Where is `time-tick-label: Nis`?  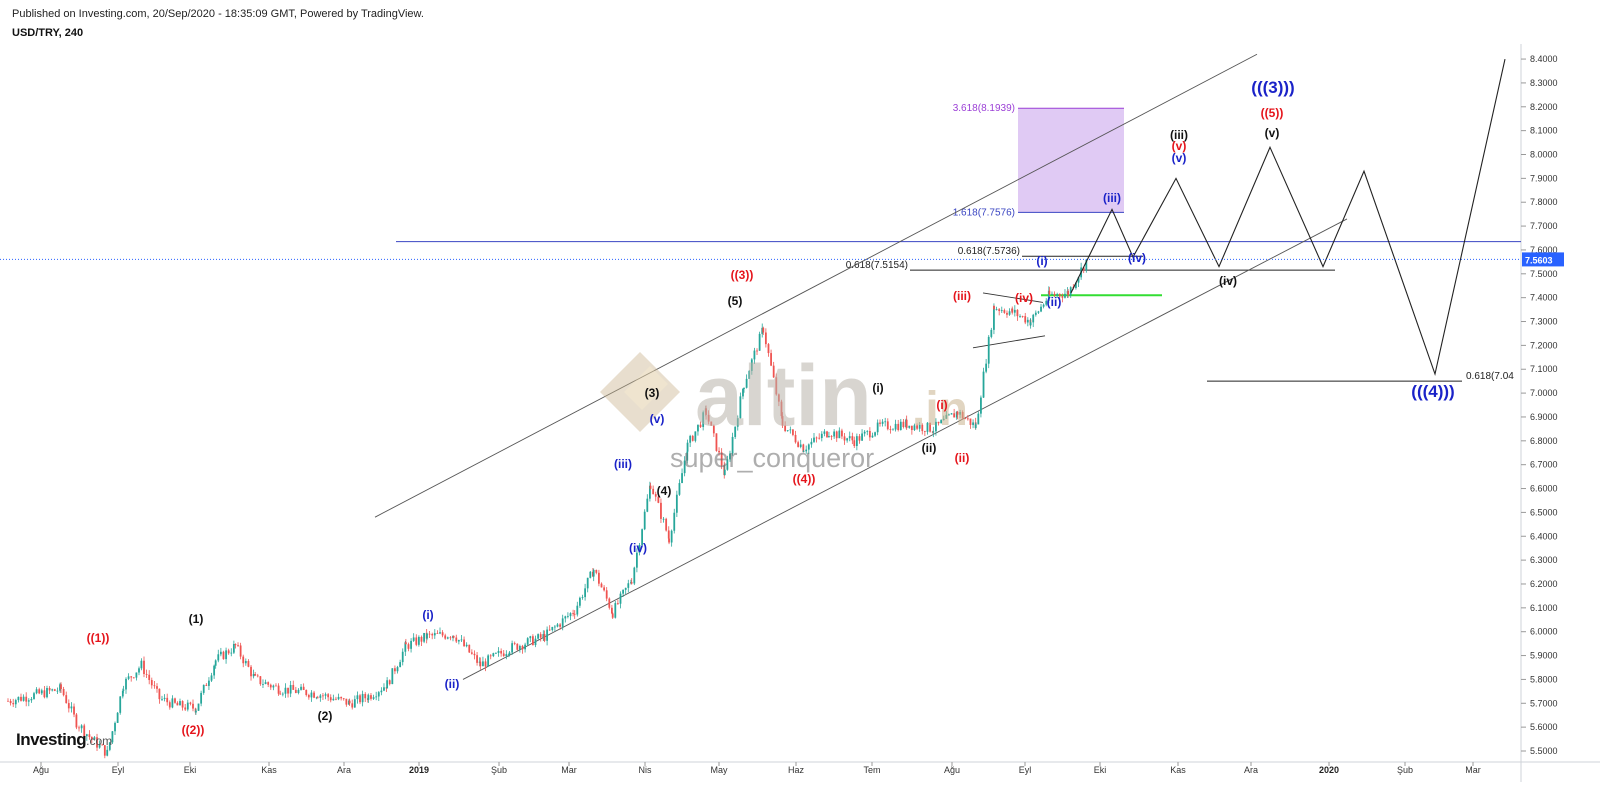 time-tick-label: Nis is located at coordinates (645, 770).